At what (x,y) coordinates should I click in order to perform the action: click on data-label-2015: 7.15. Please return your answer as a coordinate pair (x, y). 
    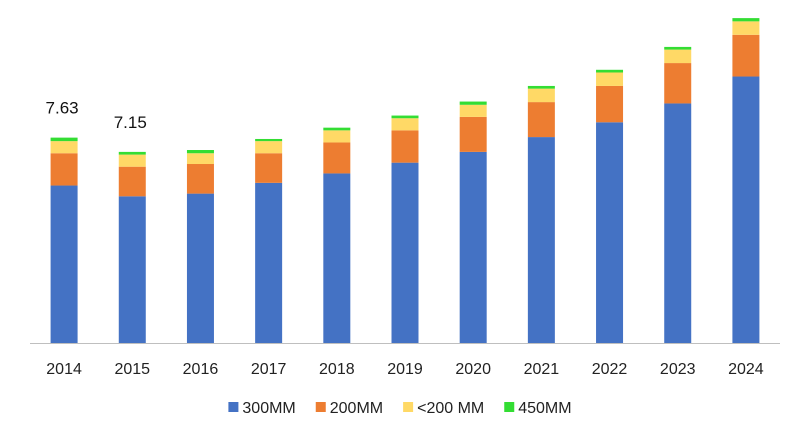
    Looking at the image, I should click on (130, 122).